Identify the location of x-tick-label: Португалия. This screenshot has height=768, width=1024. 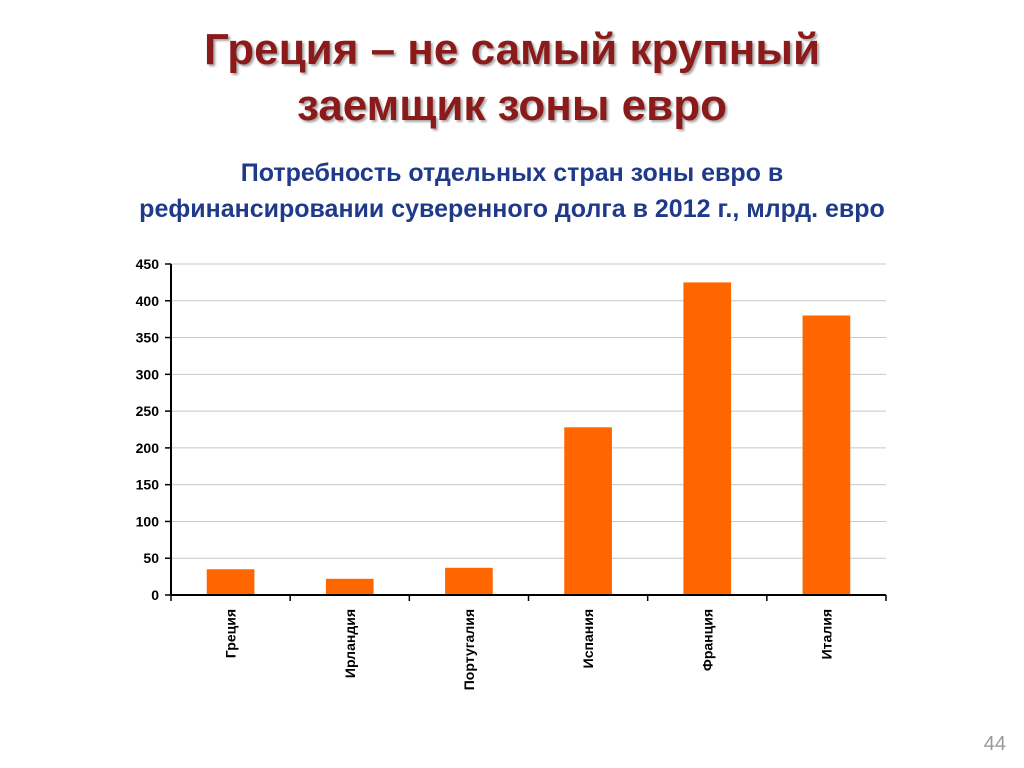
(469, 649).